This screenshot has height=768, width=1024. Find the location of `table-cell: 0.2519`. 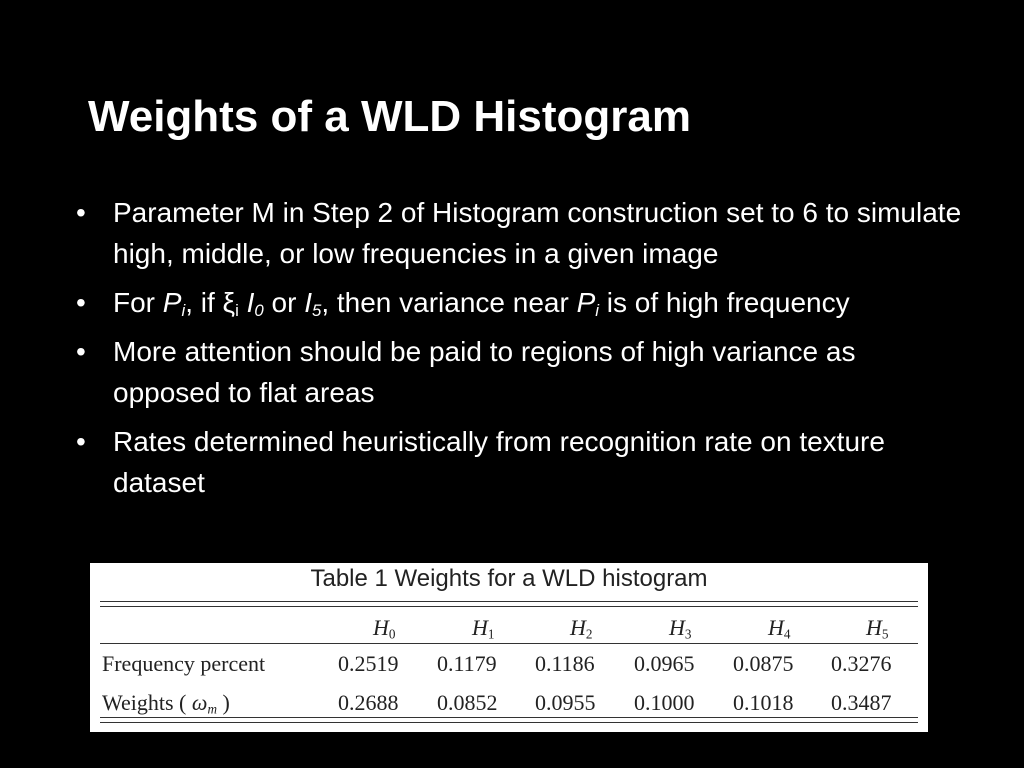

table-cell: 0.2519 is located at coordinates (368, 663).